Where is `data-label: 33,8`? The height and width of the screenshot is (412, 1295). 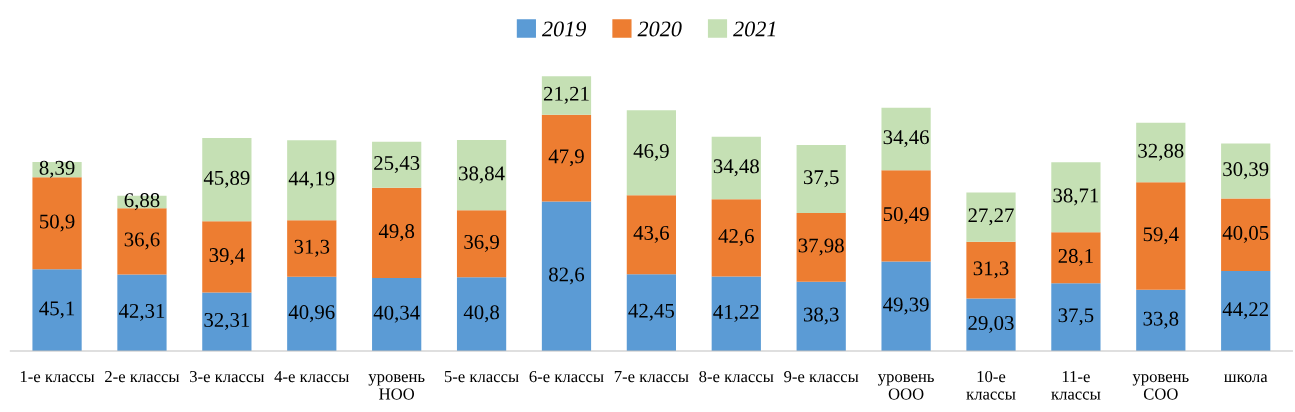
data-label: 33,8 is located at coordinates (1161, 320).